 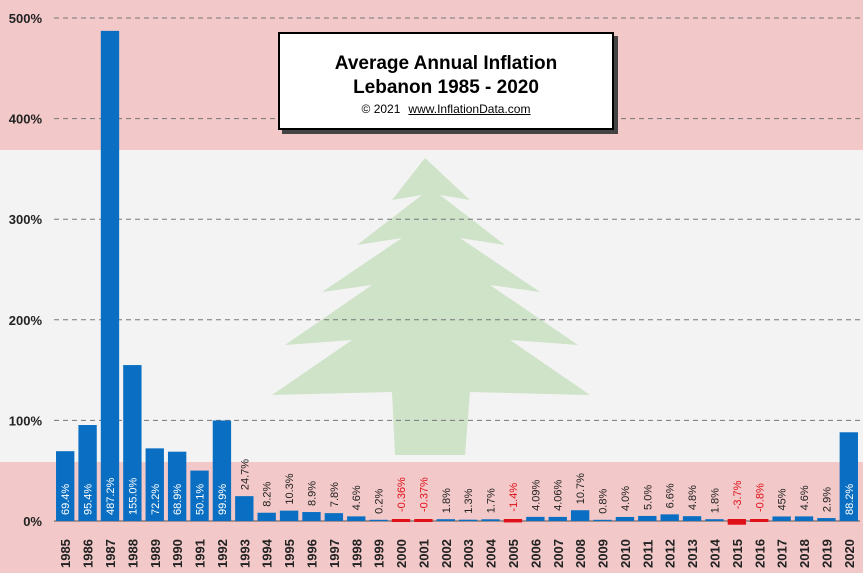 What do you see at coordinates (356, 553) in the screenshot?
I see `x-tick-label: 1998` at bounding box center [356, 553].